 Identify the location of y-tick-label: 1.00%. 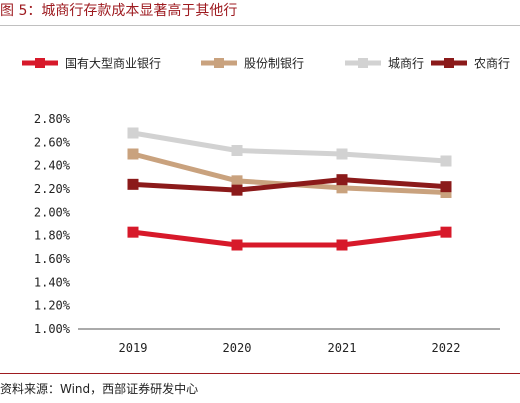
(52, 329).